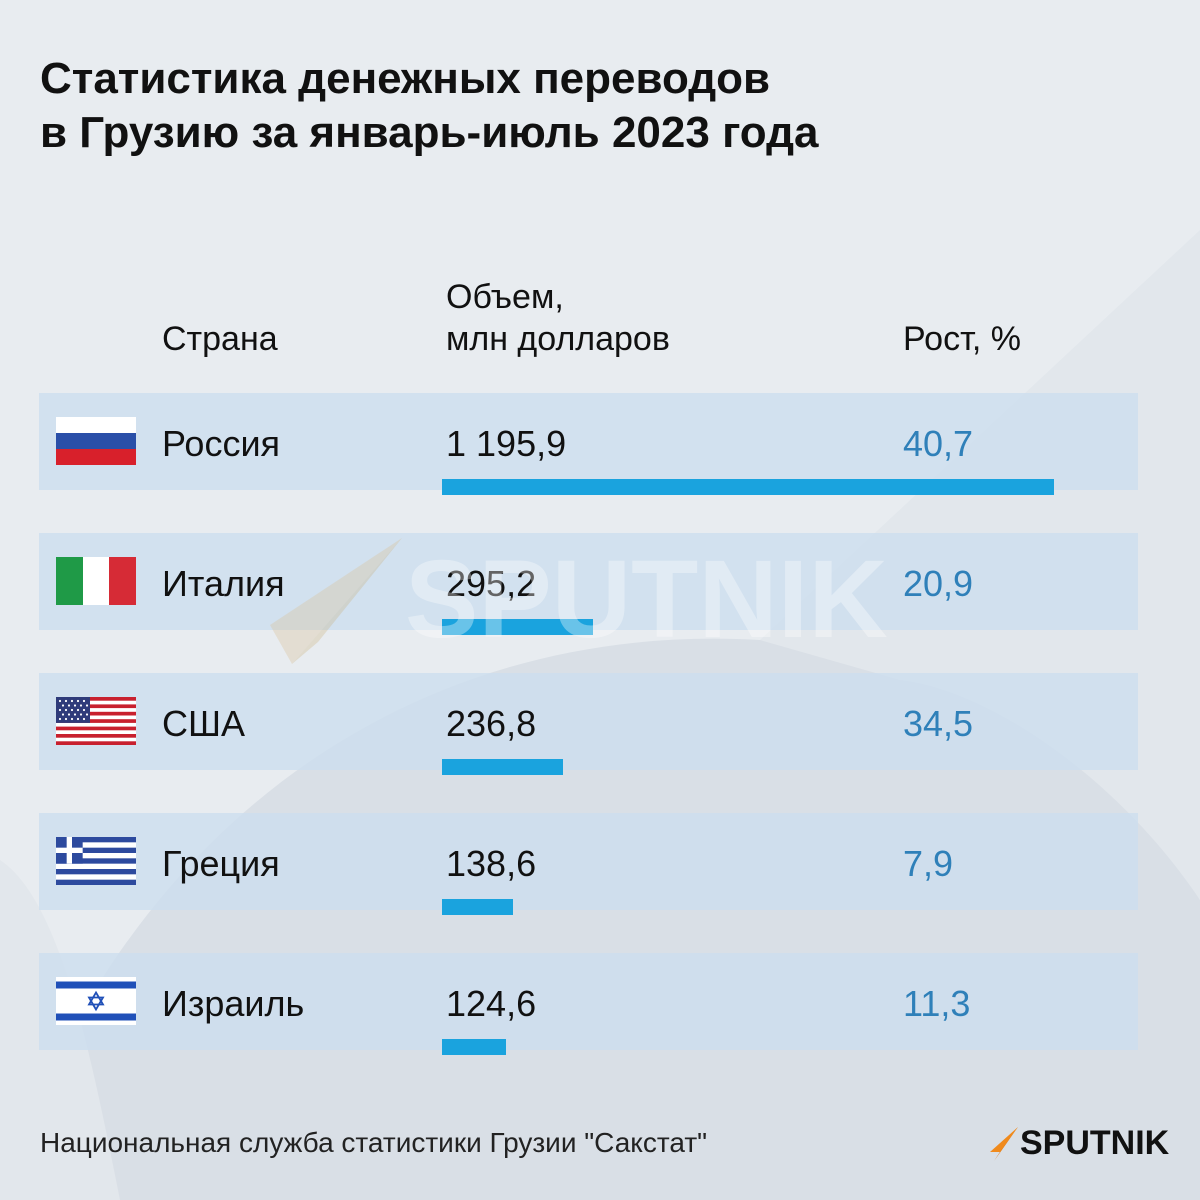 The height and width of the screenshot is (1200, 1200). Describe the element at coordinates (491, 1003) in the screenshot. I see `value-label: 124,6` at that location.